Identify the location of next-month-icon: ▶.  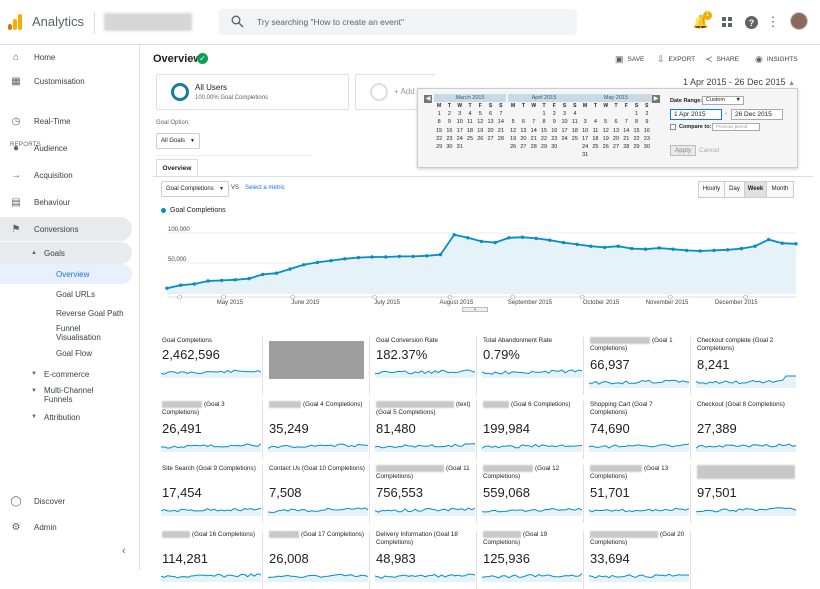
(656, 99).